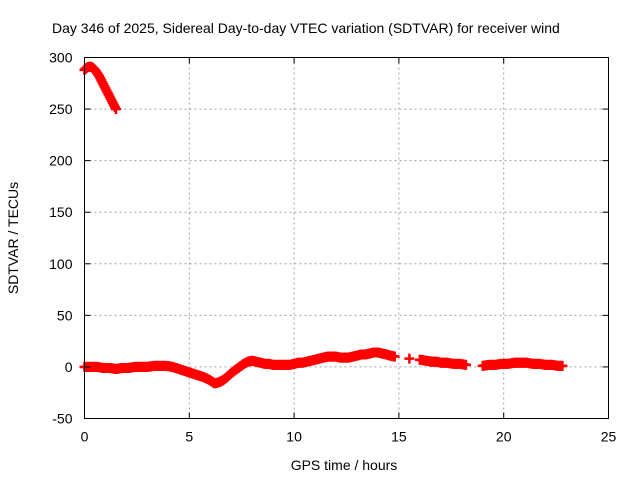 The height and width of the screenshot is (480, 640). I want to click on x-tick-label: 15, so click(399, 437).